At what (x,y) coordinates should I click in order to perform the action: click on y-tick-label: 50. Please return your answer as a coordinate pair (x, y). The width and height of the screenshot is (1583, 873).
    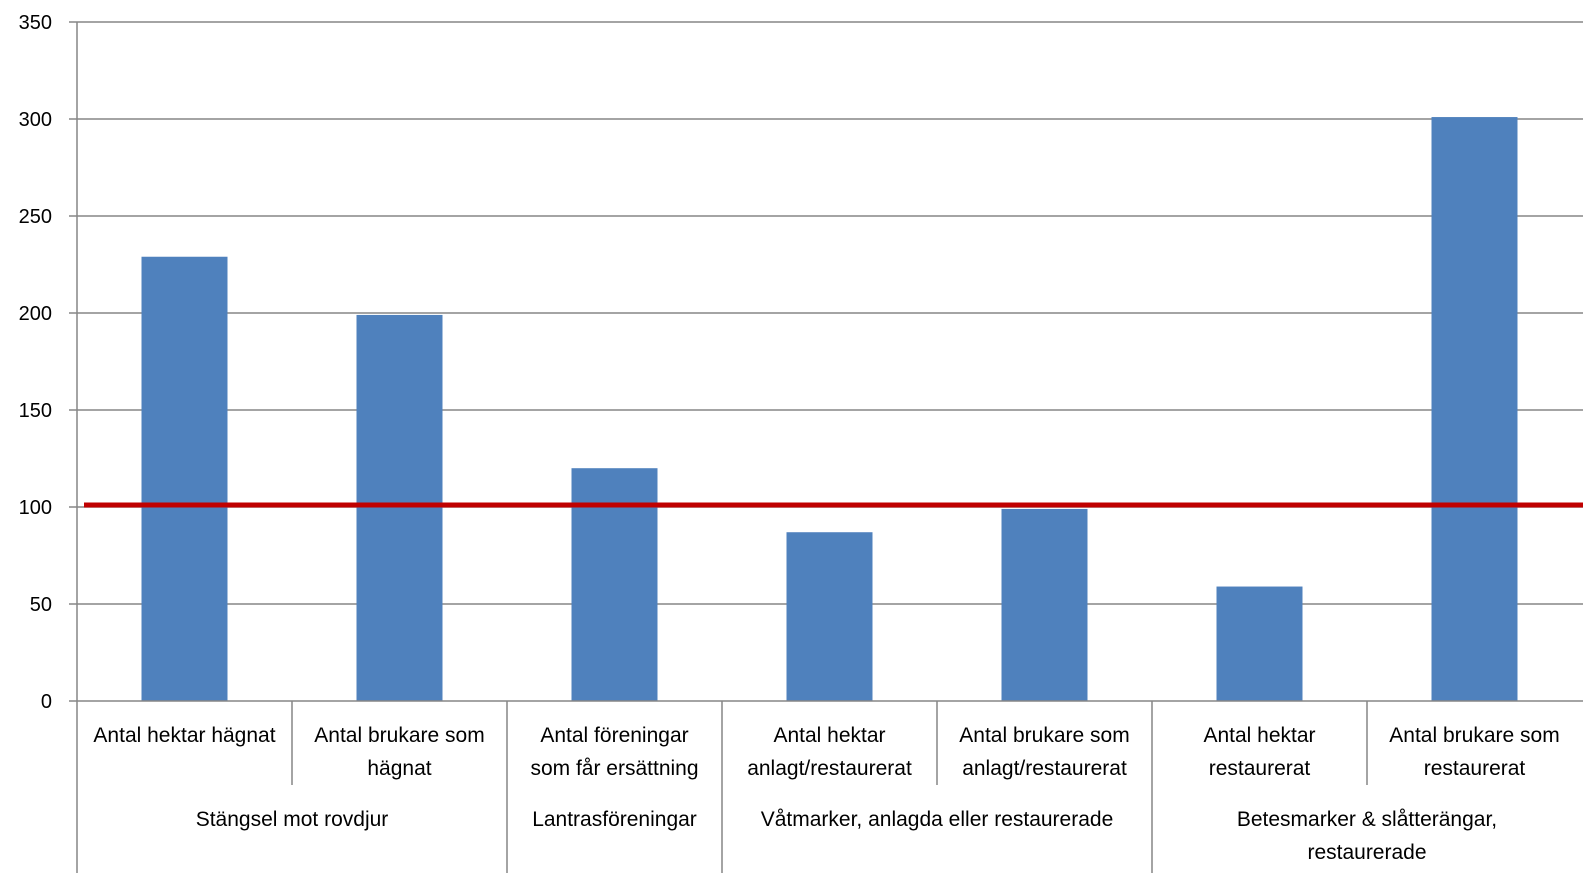
    Looking at the image, I should click on (41, 605).